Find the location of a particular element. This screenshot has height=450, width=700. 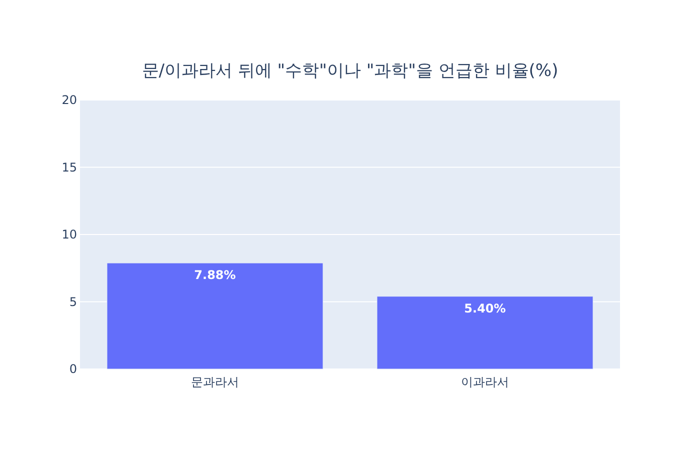

y-tick-label: 5 is located at coordinates (73, 301).